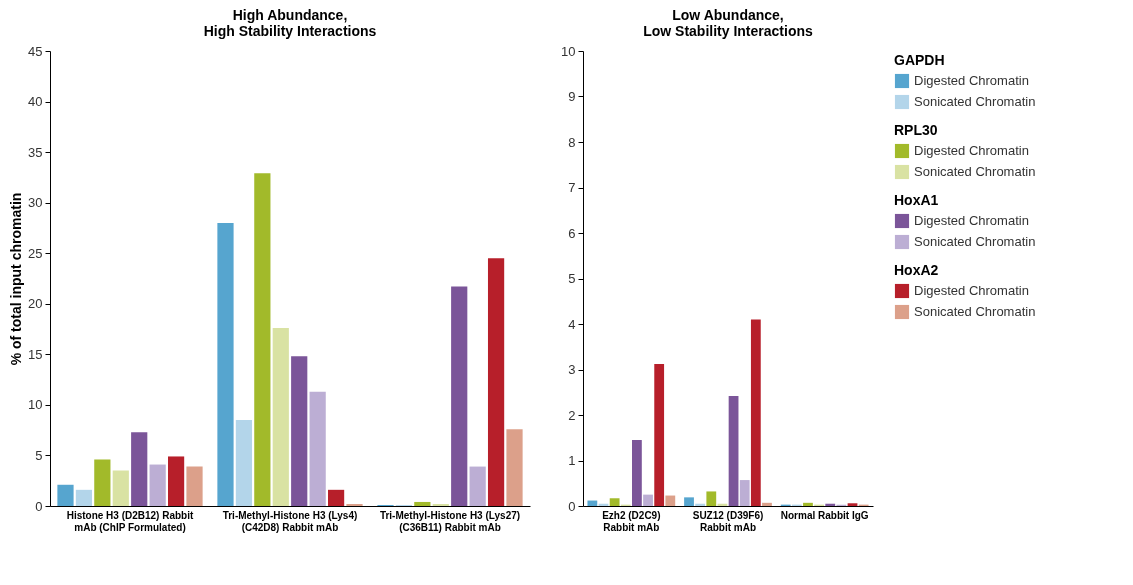 Image resolution: width=1133 pixels, height=585 pixels. I want to click on x-tick-label: Histone H3 (D2B12) Rabbit mAb (ChIP Formulated), so click(130, 521).